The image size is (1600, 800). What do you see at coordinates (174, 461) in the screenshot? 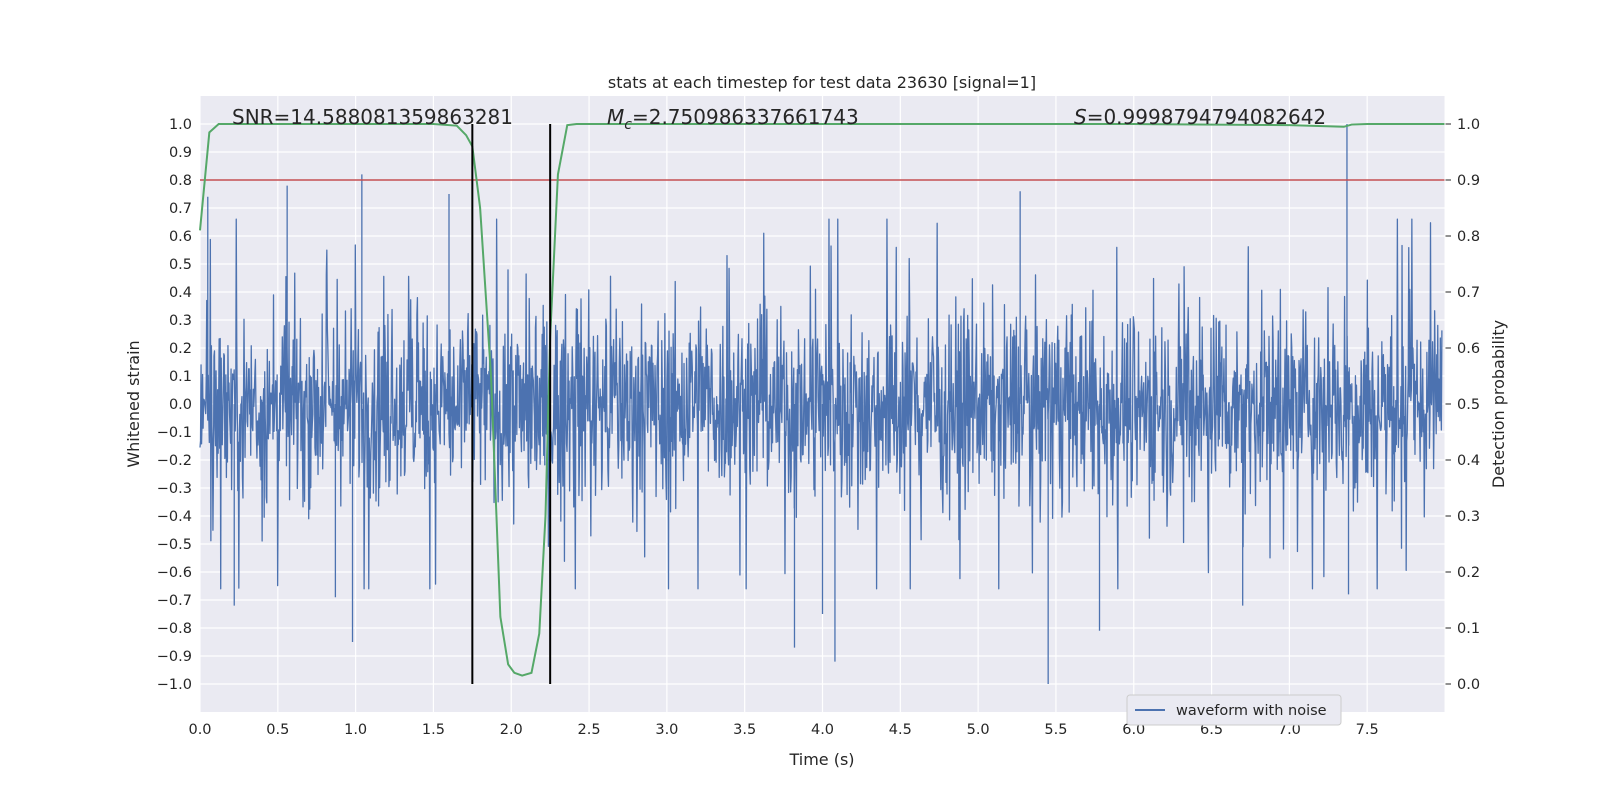
I see `y-tick-label: −0.2` at bounding box center [174, 461].